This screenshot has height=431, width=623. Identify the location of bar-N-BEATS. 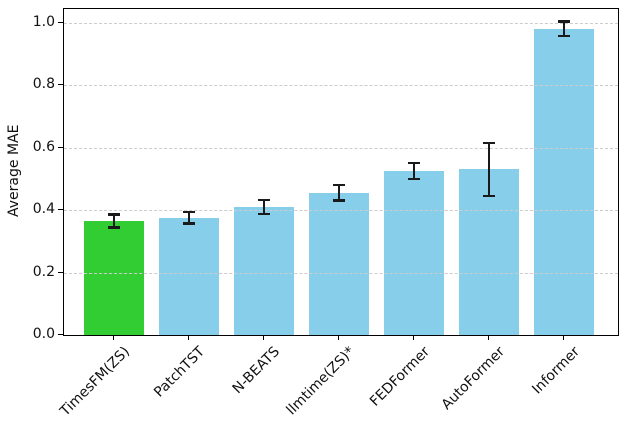
(264, 270).